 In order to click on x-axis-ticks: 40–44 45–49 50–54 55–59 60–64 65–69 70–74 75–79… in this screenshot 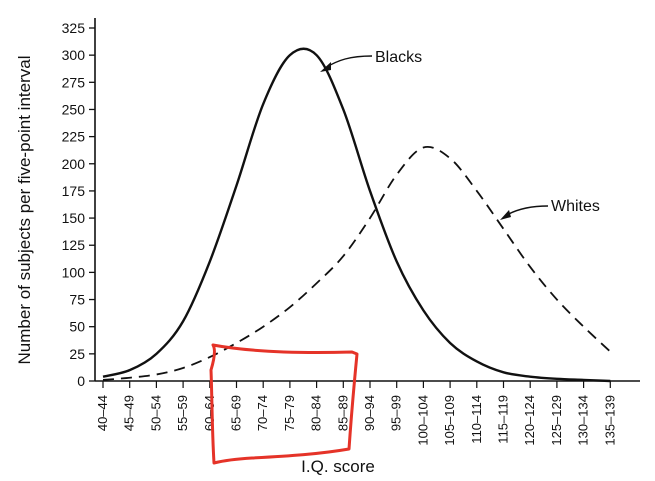, I will do `click(356, 413)`.